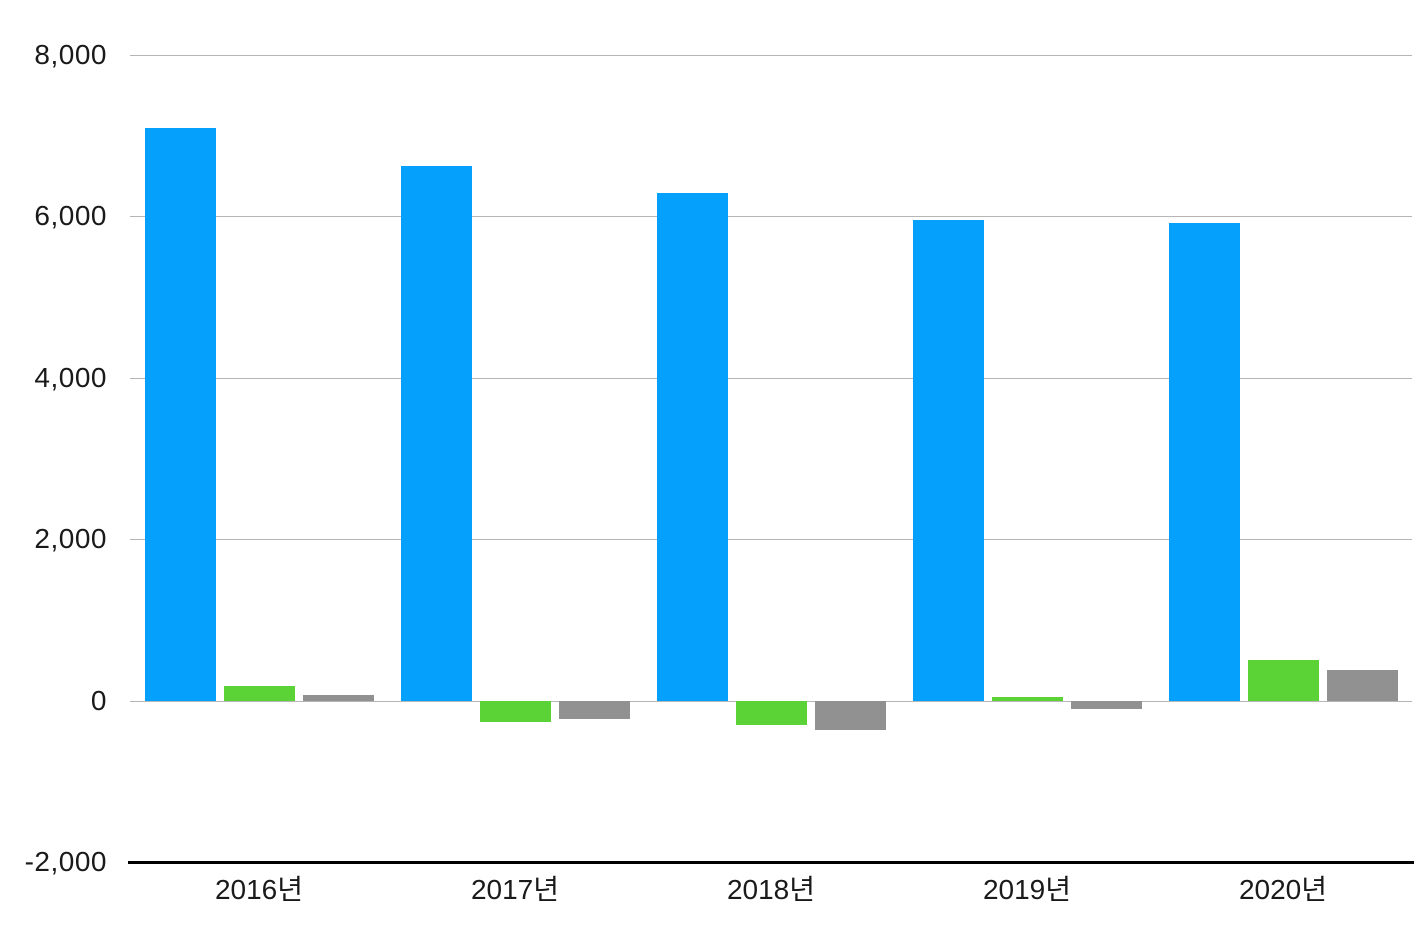  What do you see at coordinates (771, 889) in the screenshot?
I see `x-axis-label-2018년: 2018년` at bounding box center [771, 889].